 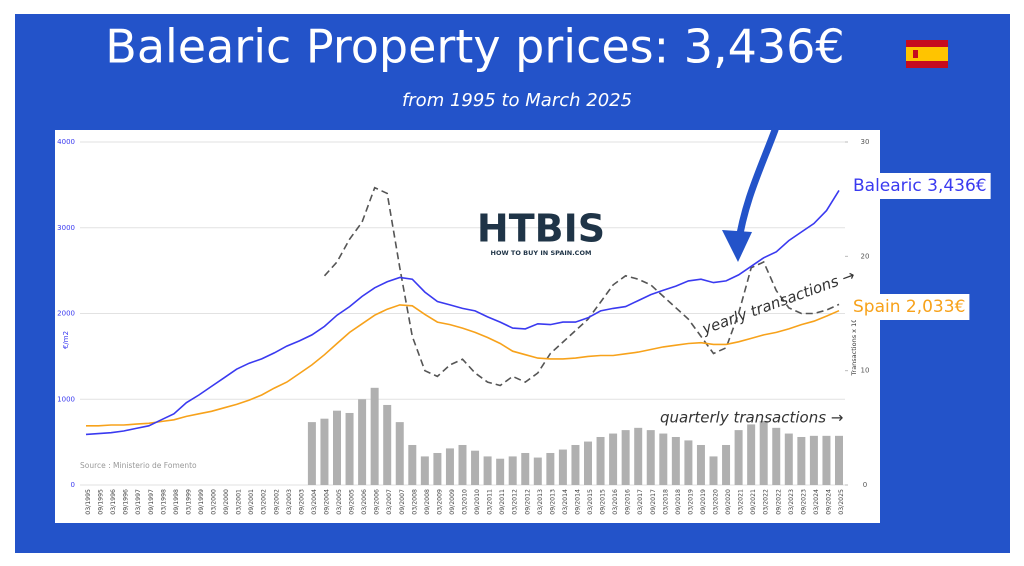 What do you see at coordinates (778, 502) in the screenshot?
I see `x-tick-label: 09/2022` at bounding box center [778, 502].